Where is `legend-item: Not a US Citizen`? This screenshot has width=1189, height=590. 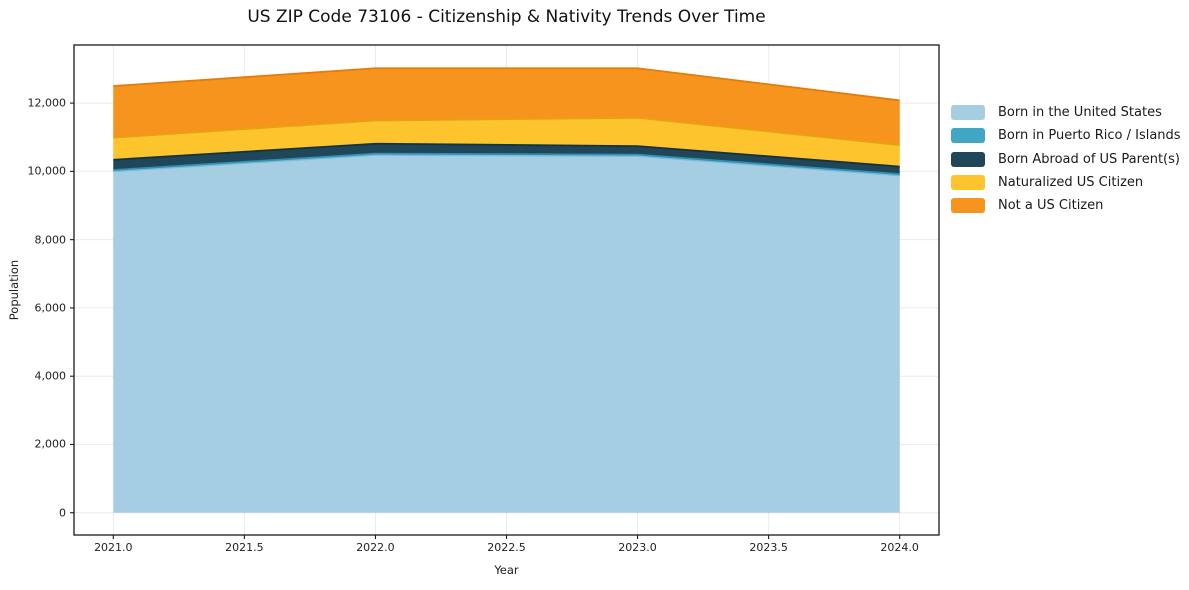 legend-item: Not a US Citizen is located at coordinates (1066, 205).